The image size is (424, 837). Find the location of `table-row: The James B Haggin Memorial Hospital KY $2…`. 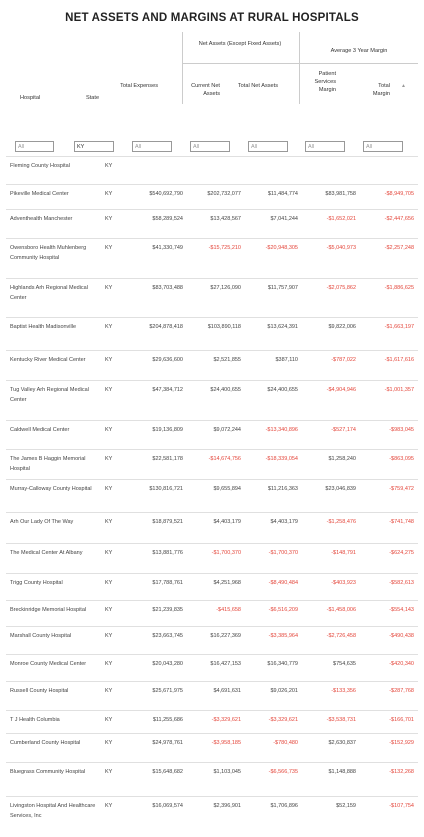

table-row: The James B Haggin Memorial Hospital KY $2… is located at coordinates (212, 464).